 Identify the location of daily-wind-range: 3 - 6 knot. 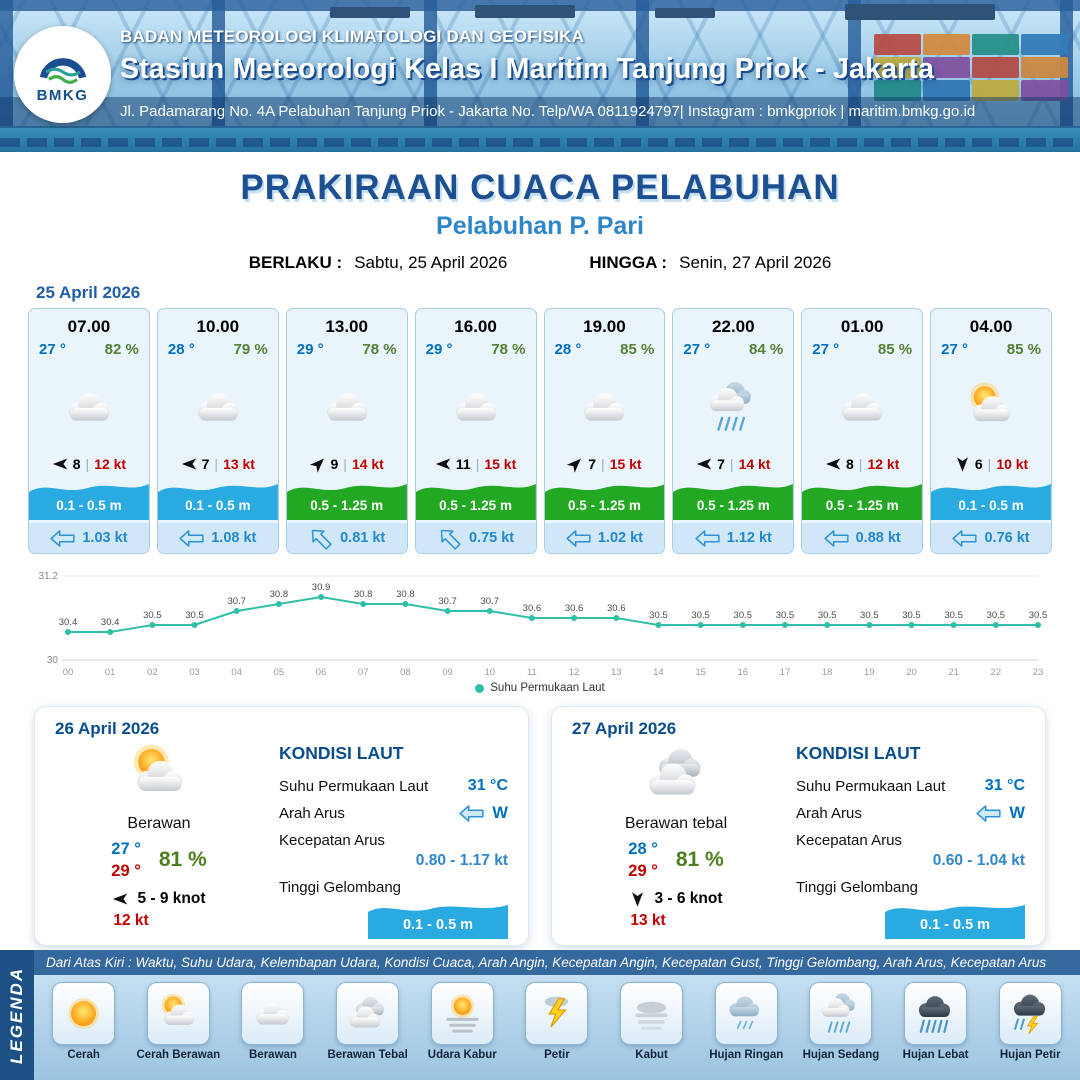
(688, 898).